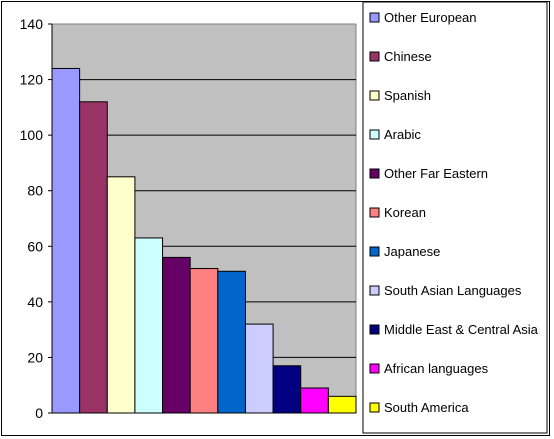 The image size is (554, 439). I want to click on bar-japanese, so click(231, 342).